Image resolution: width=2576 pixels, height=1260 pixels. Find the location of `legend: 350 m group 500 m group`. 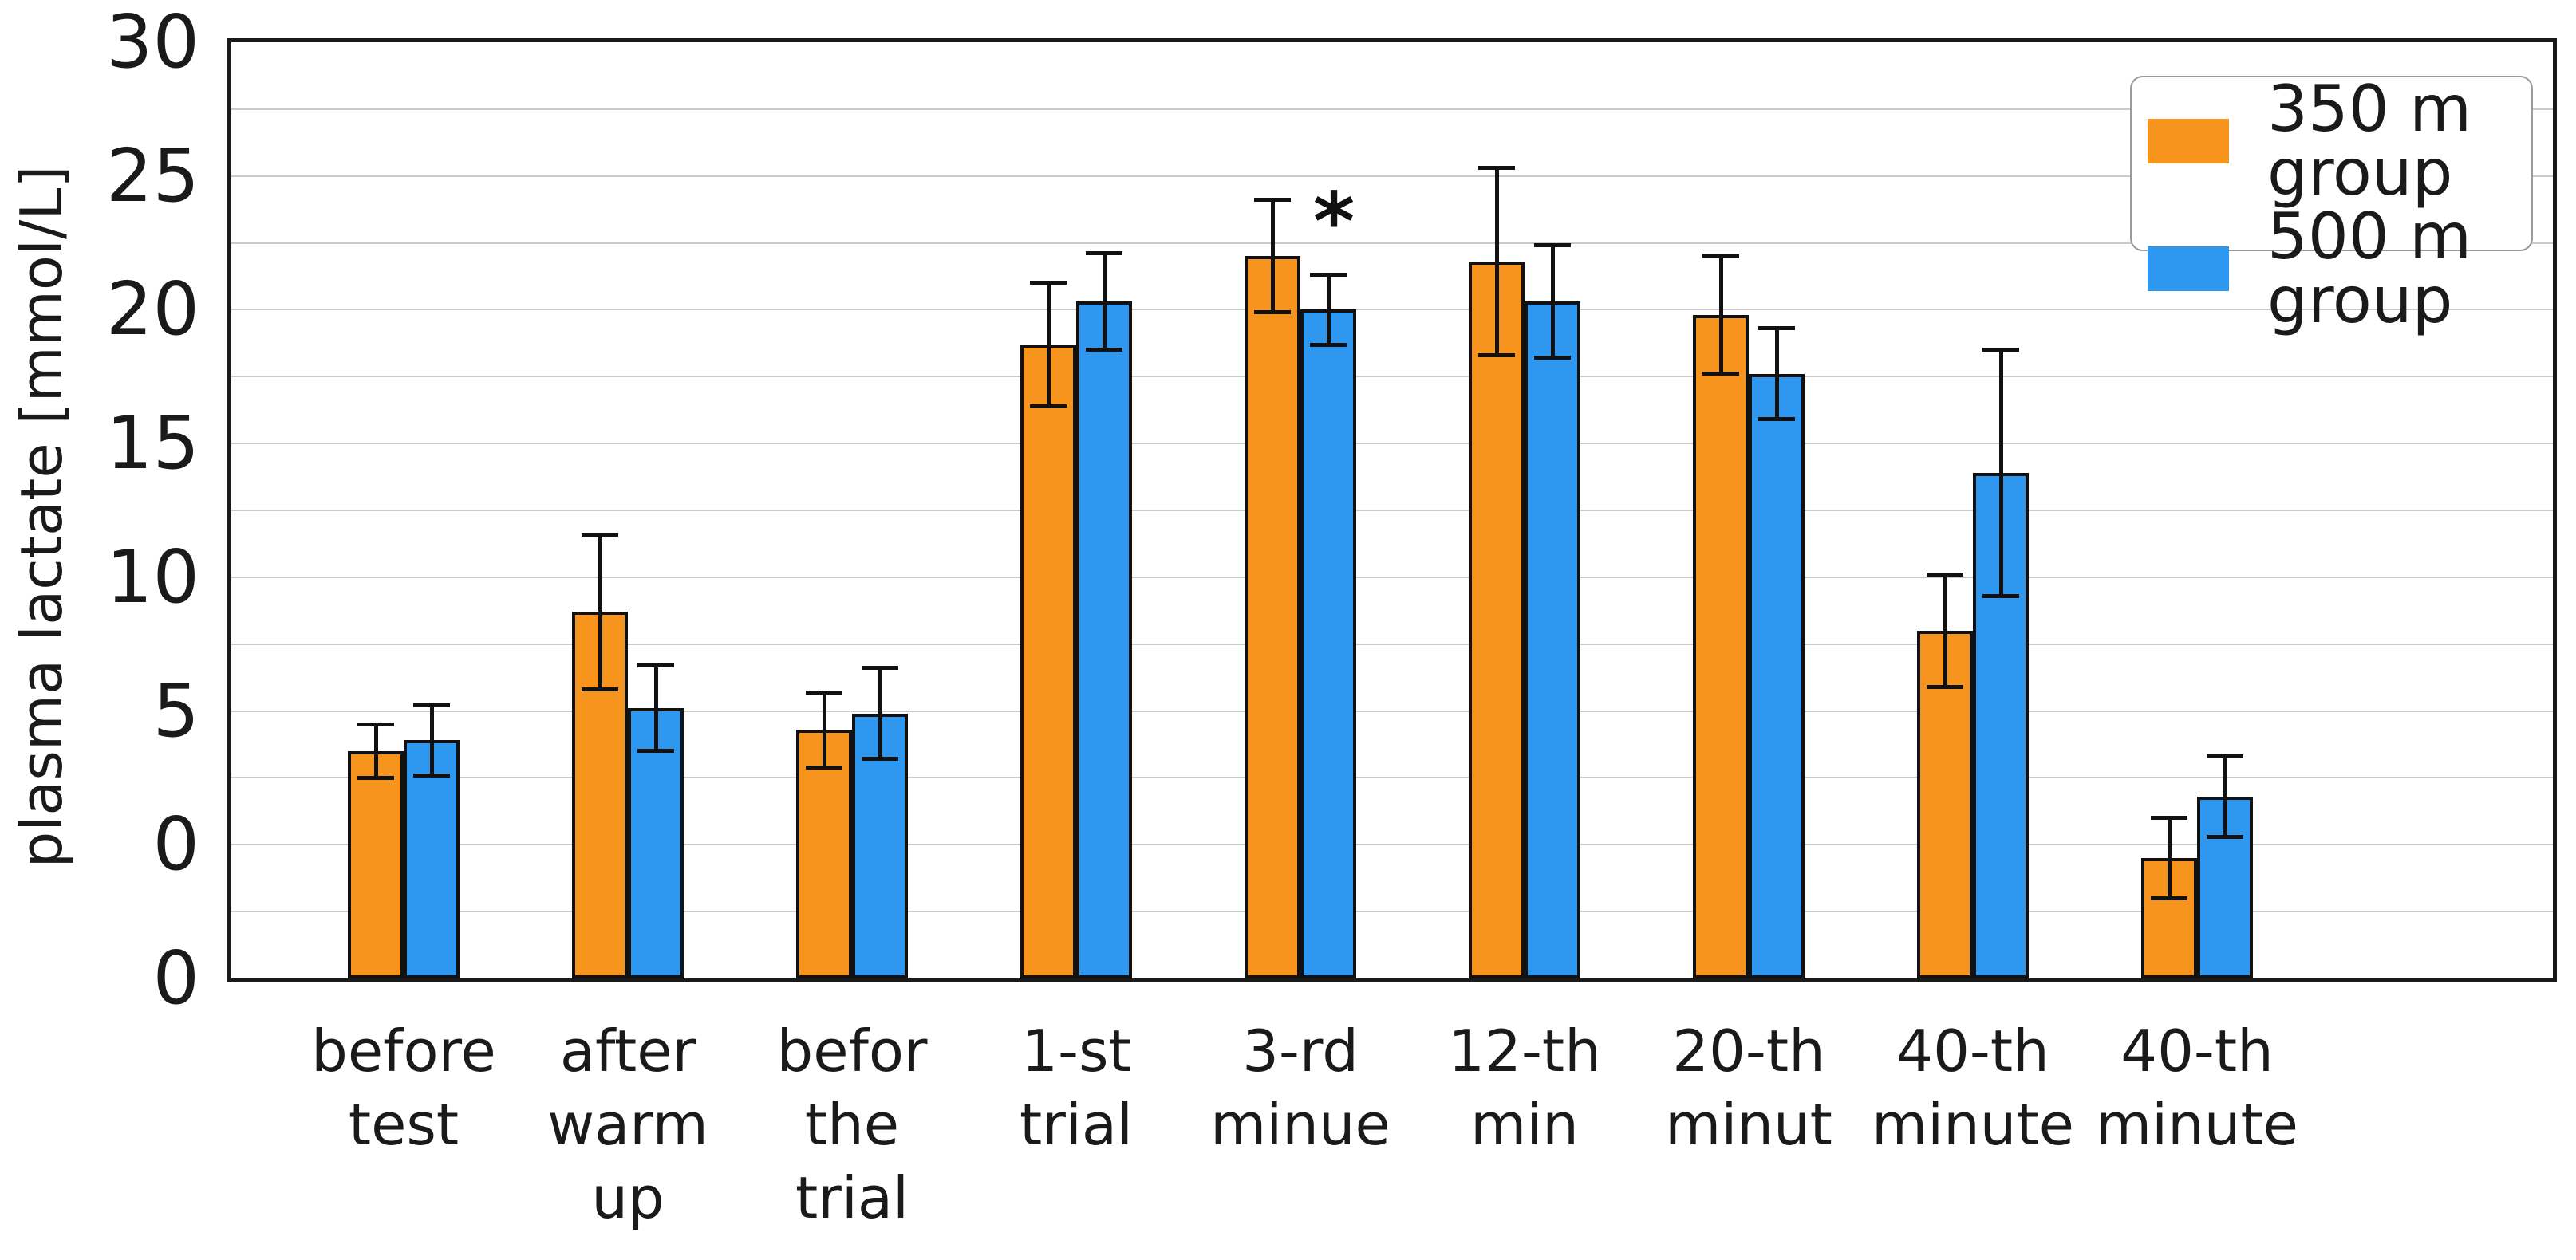

legend: 350 m group 500 m group is located at coordinates (2332, 202).